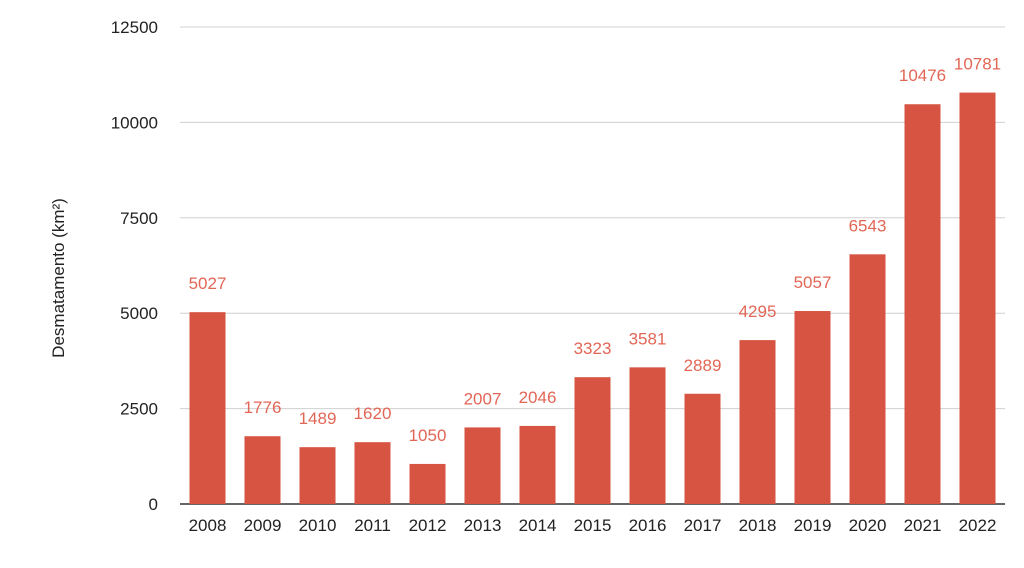  Describe the element at coordinates (978, 525) in the screenshot. I see `x-tick-label: 2022` at that location.